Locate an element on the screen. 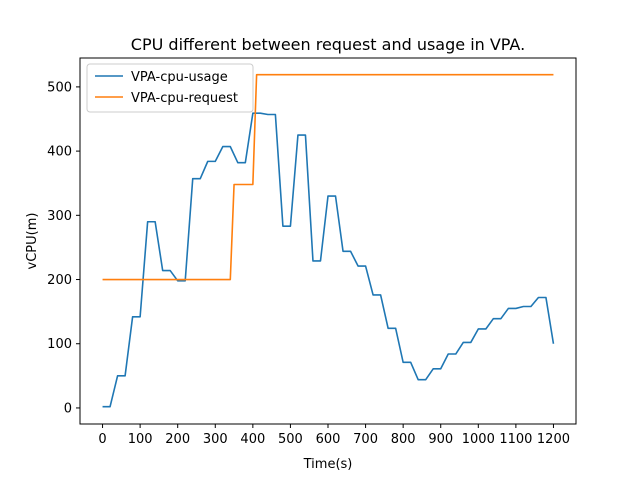 The height and width of the screenshot is (480, 640). y-tick-label: 0 is located at coordinates (68, 408).